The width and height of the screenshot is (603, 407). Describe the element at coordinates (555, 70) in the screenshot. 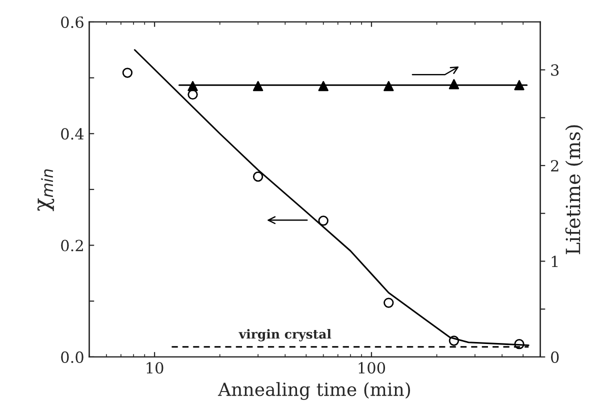

I see `y2-tick-label: 3` at that location.